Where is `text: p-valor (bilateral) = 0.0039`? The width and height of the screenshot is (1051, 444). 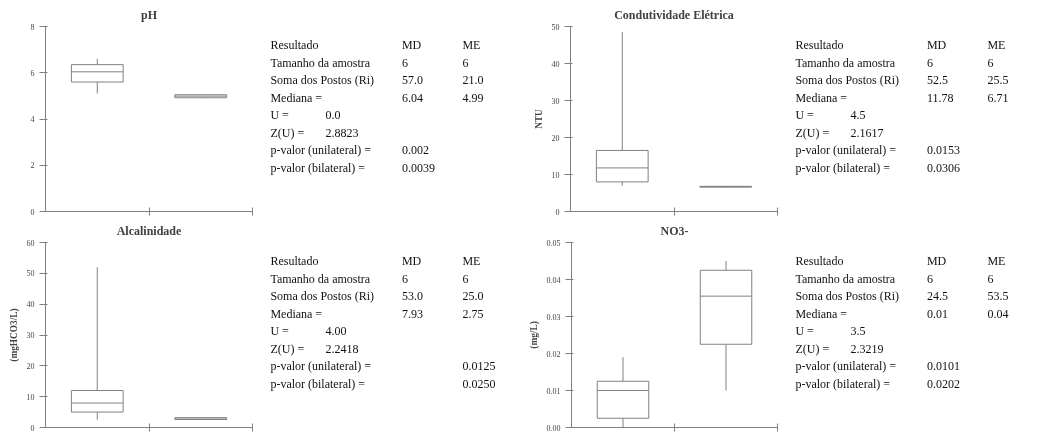
text: p-valor (bilateral) = 0.0039 is located at coordinates (352, 168).